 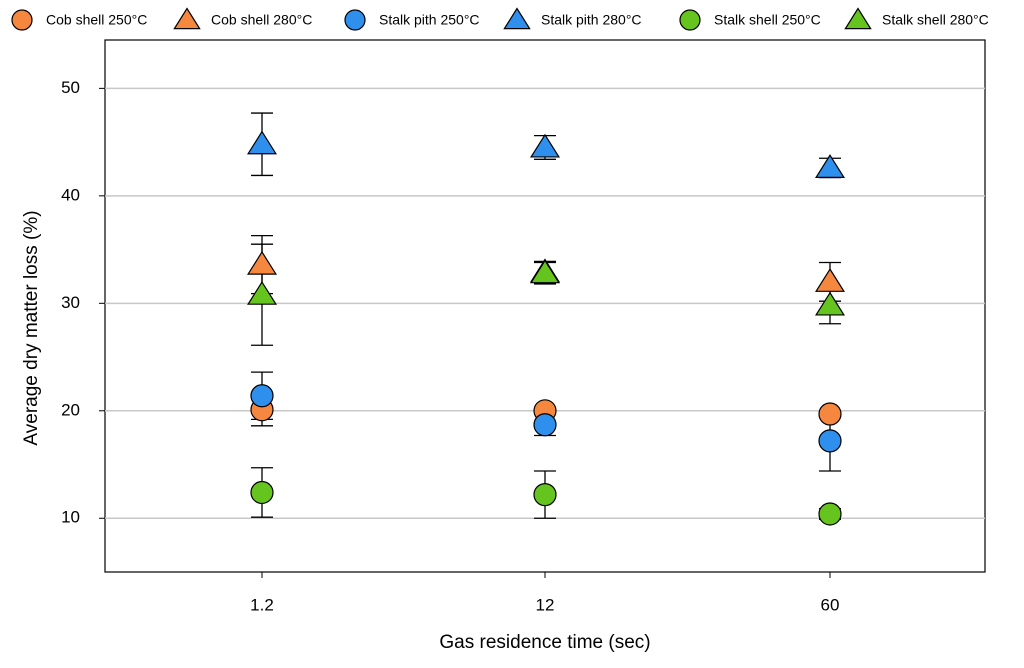 What do you see at coordinates (591, 20) in the screenshot?
I see `legend-label: Stalk pith 280°C` at bounding box center [591, 20].